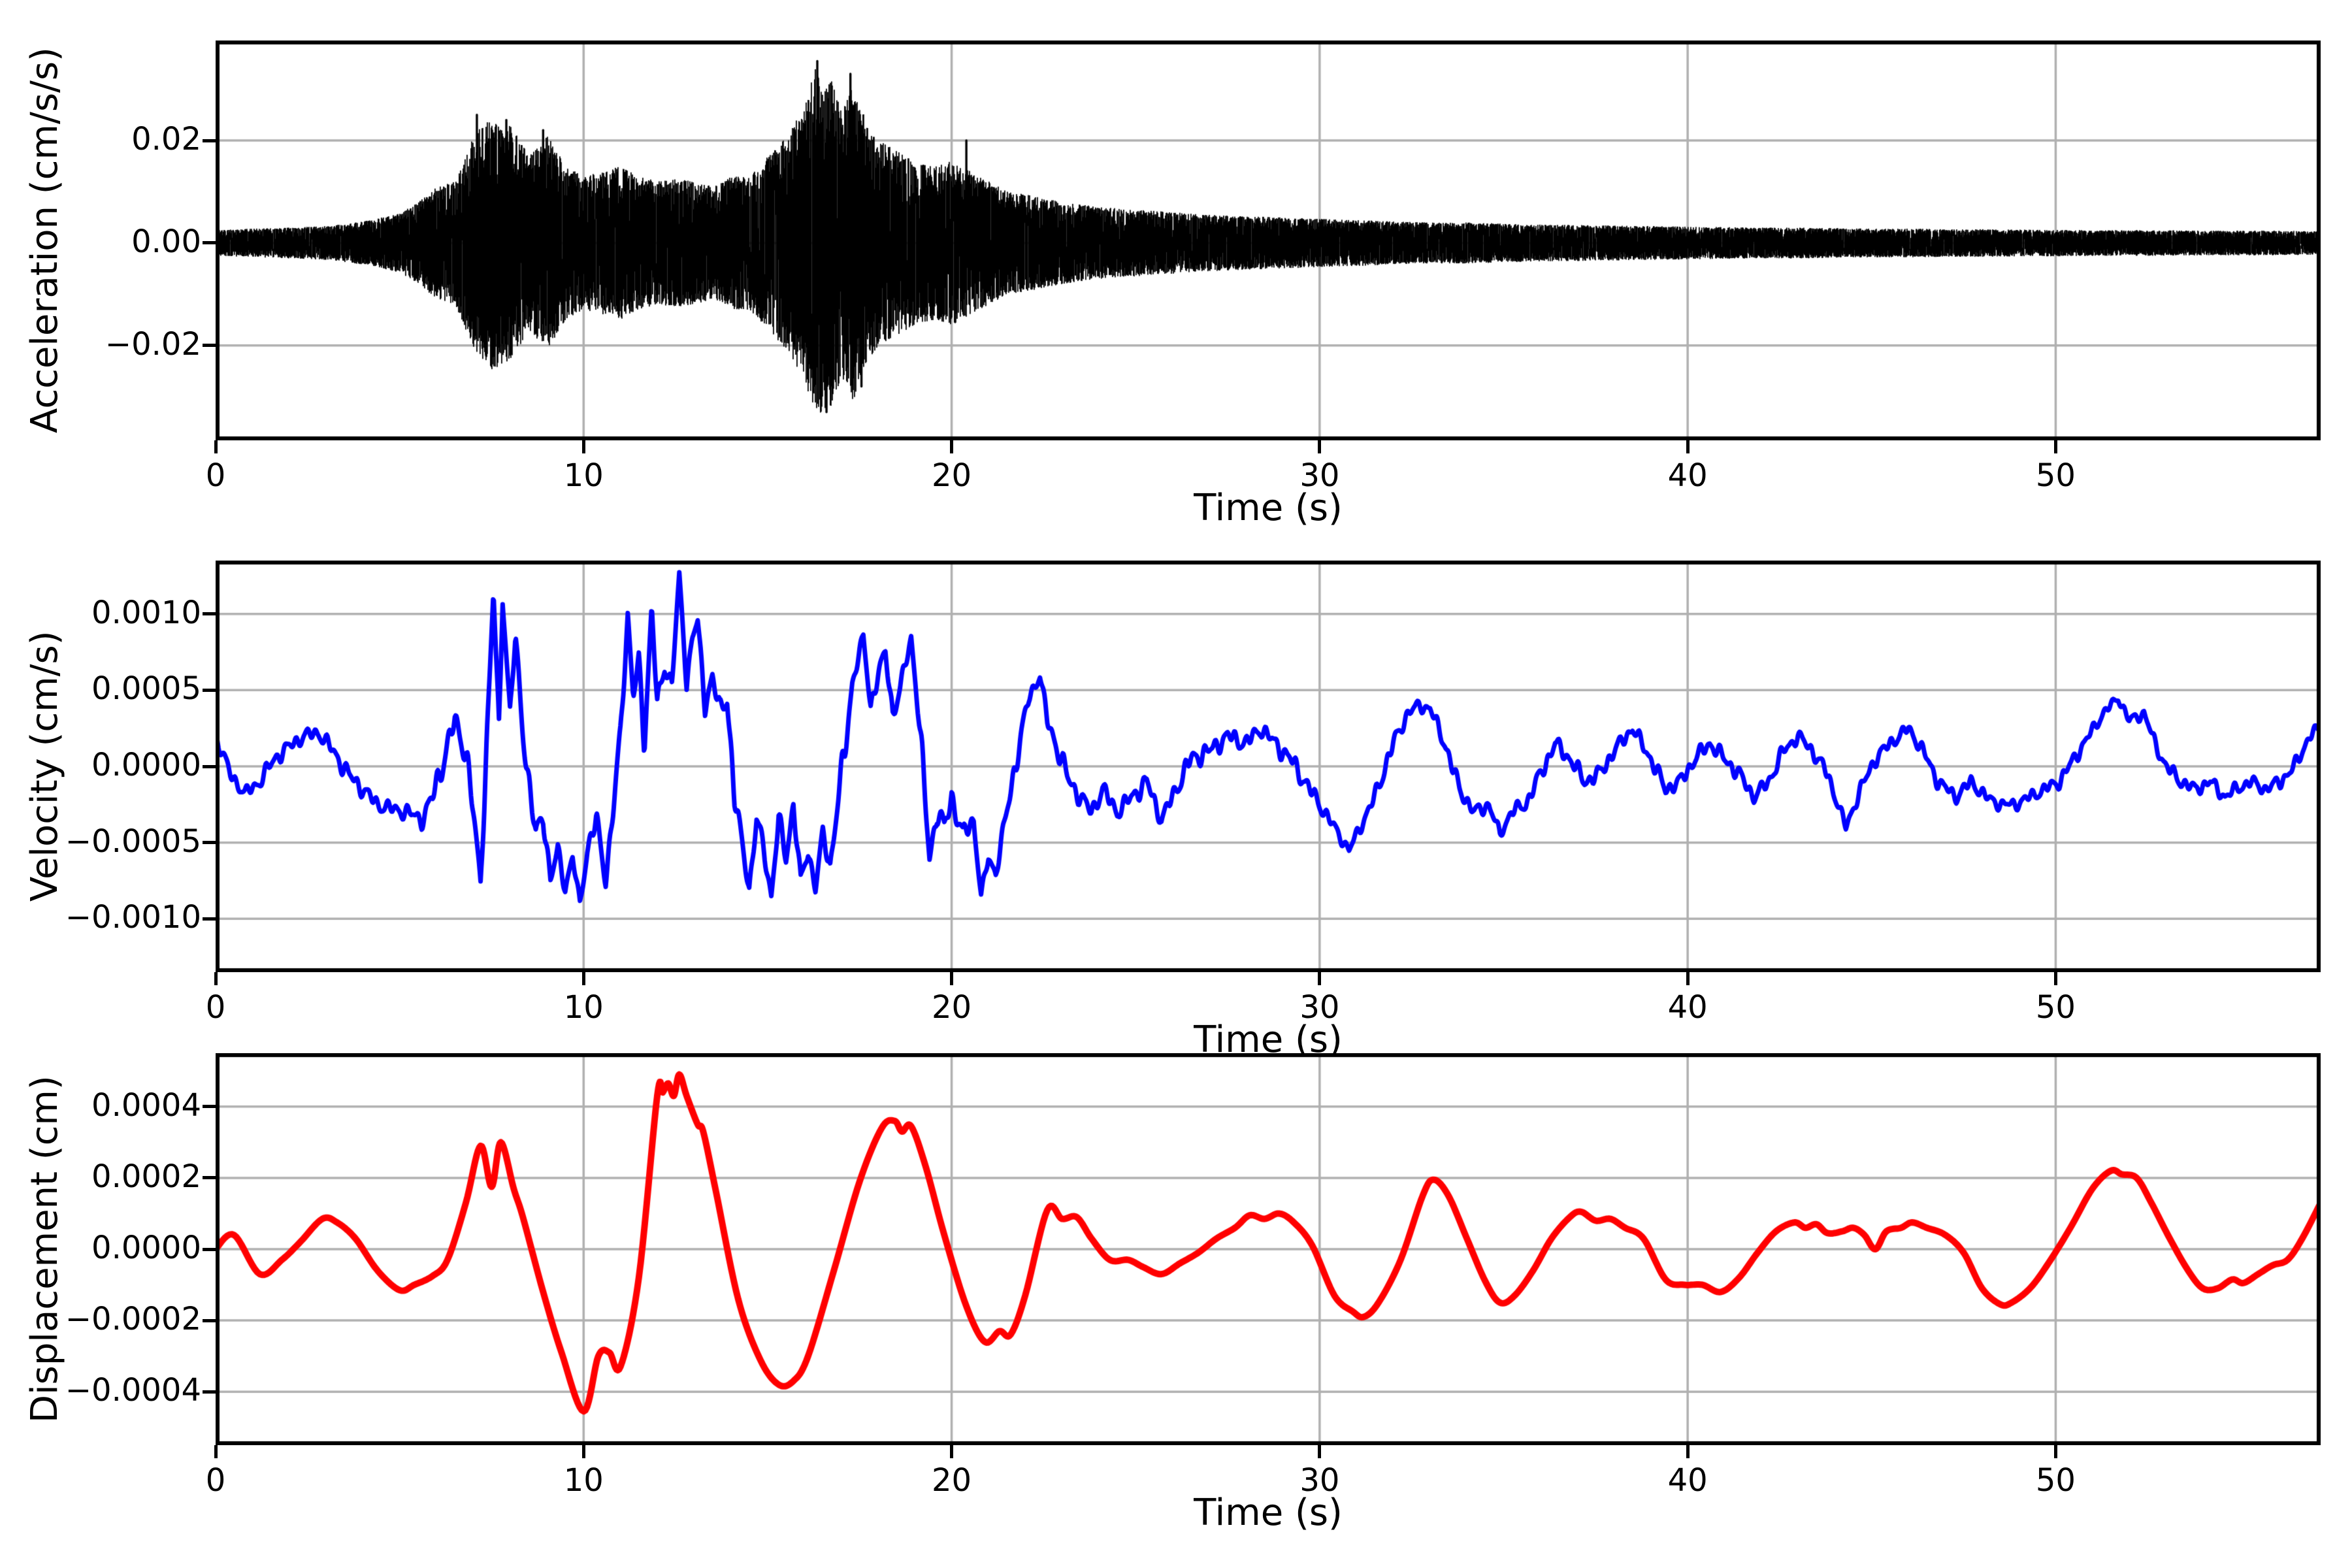 The width and height of the screenshot is (2352, 1568). I want to click on y-tick-label: 0.0002, so click(146, 1176).